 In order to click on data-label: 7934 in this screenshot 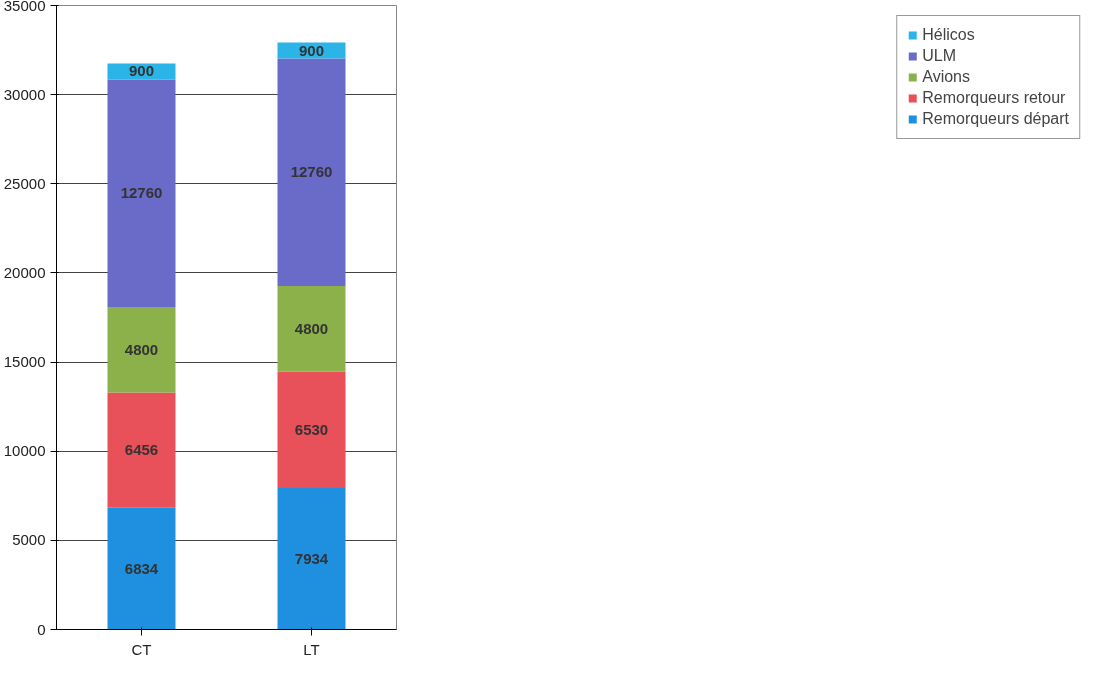, I will do `click(311, 558)`.